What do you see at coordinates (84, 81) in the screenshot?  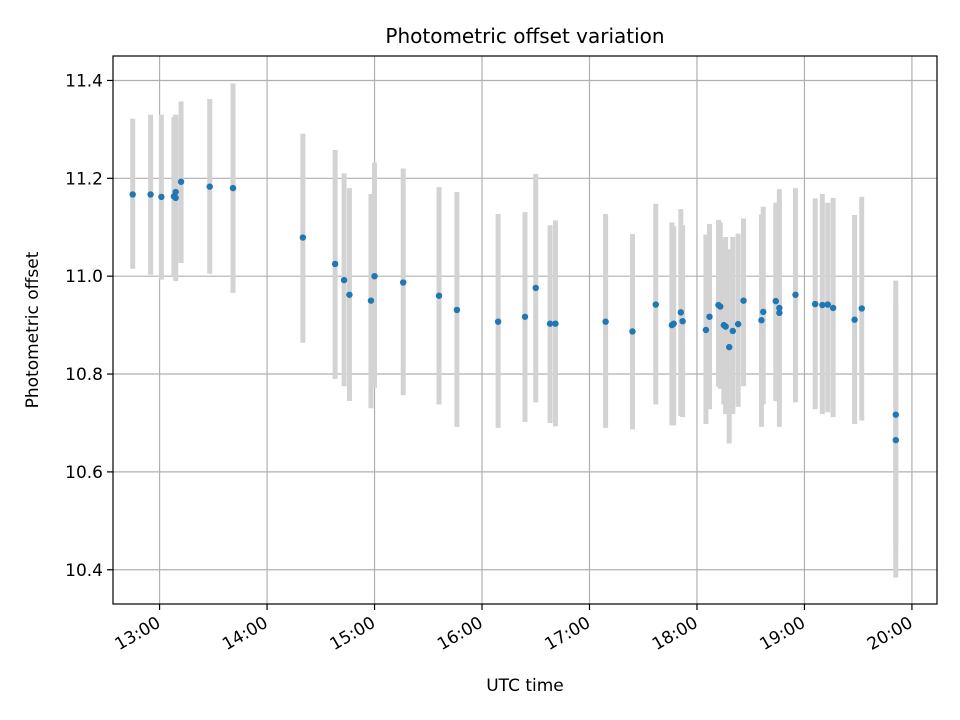 I see `y-tick-label: 11.4` at bounding box center [84, 81].